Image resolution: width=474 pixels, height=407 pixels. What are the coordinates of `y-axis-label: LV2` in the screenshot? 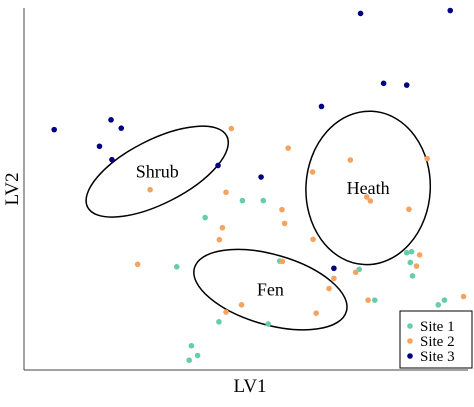 It's located at (12, 188).